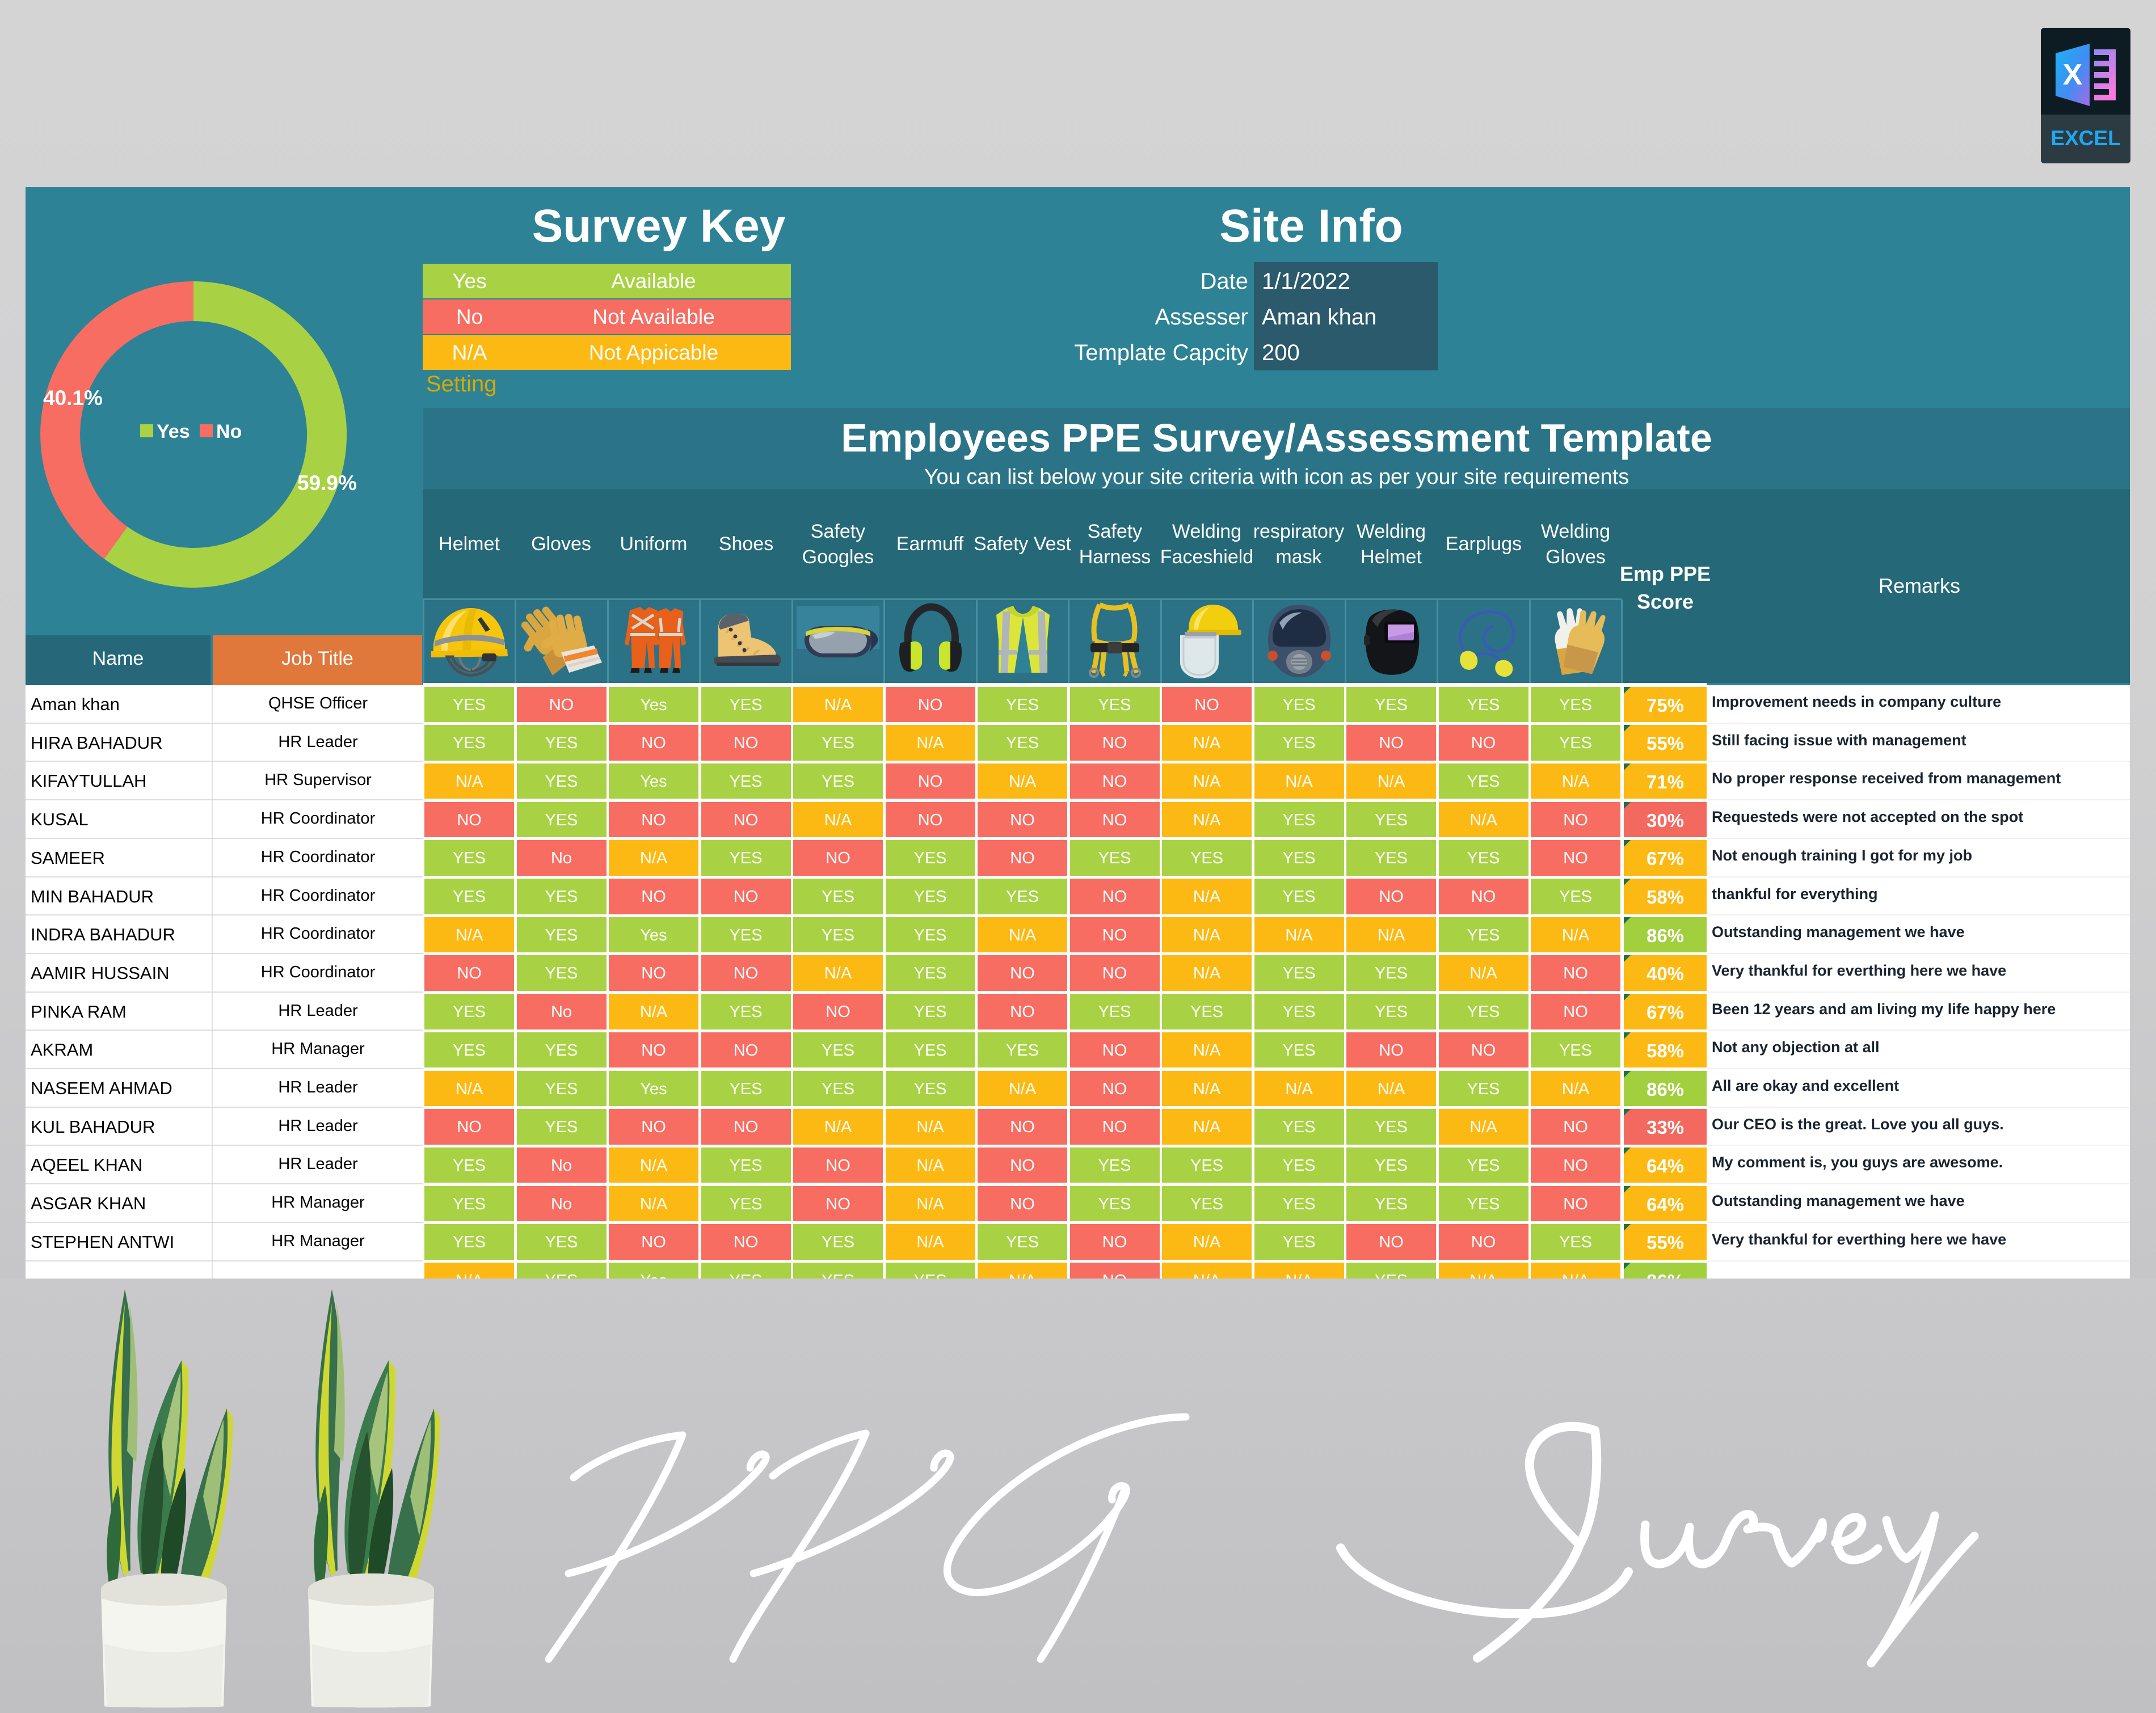 The image size is (2156, 1713). Describe the element at coordinates (2073, 74) in the screenshot. I see `svg-text: X` at that location.